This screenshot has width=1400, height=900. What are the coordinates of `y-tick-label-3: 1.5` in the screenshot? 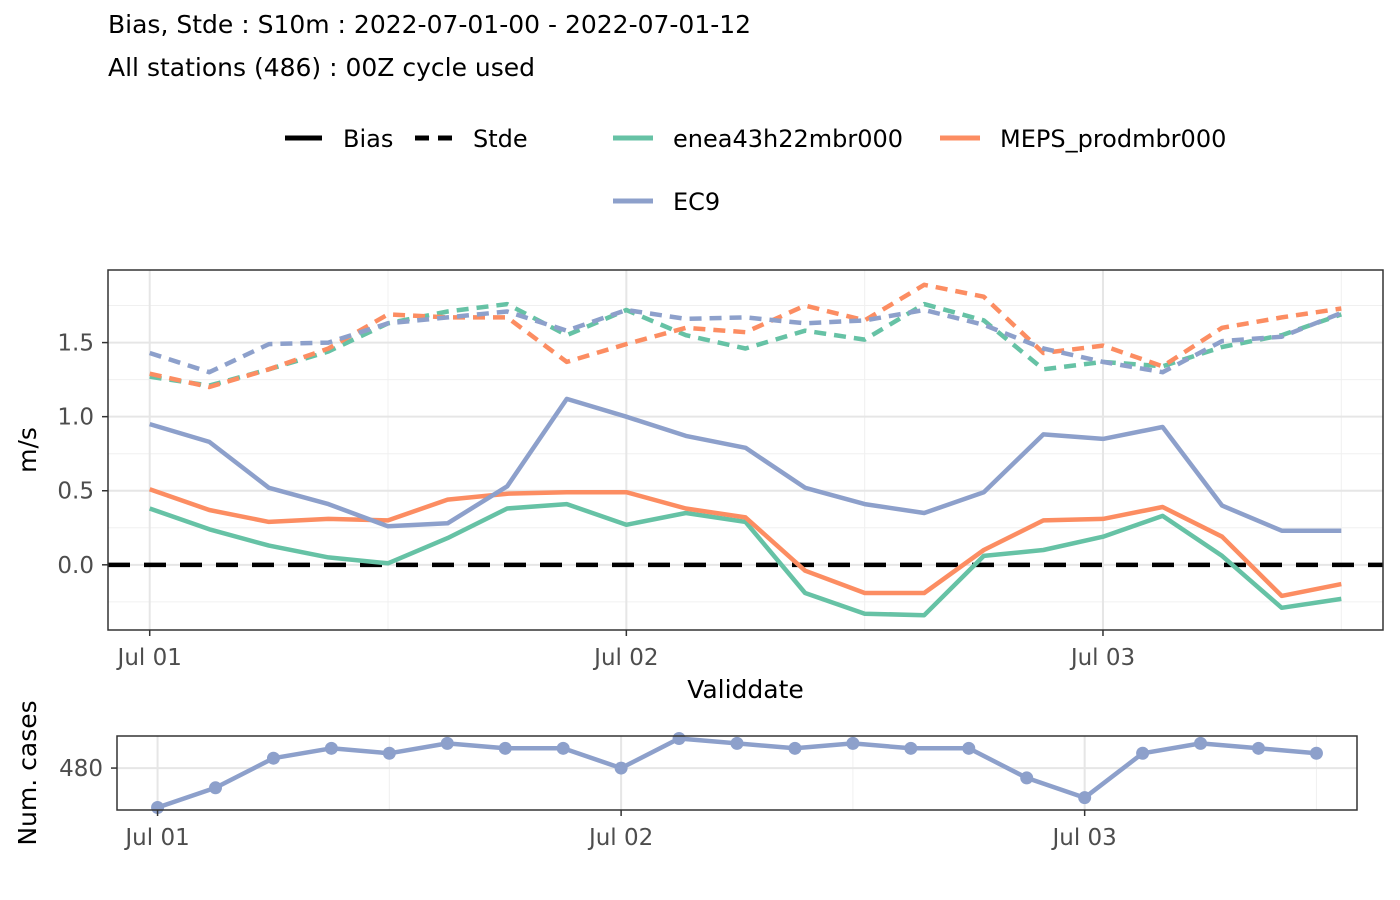 It's located at (75, 344).